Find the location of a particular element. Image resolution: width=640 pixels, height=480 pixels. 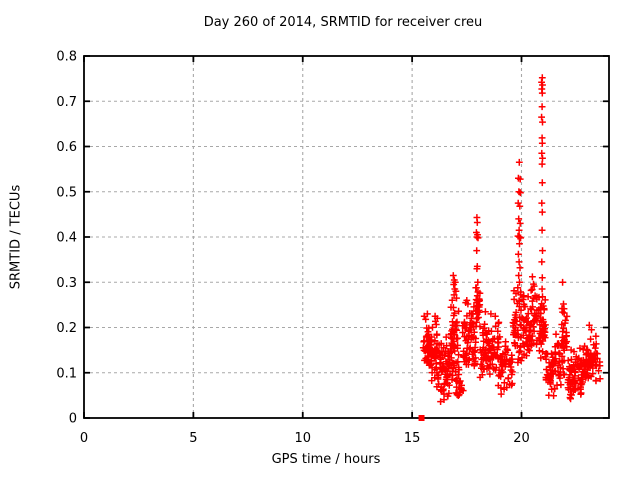

y-tick-label: 0.1 is located at coordinates (66, 373).